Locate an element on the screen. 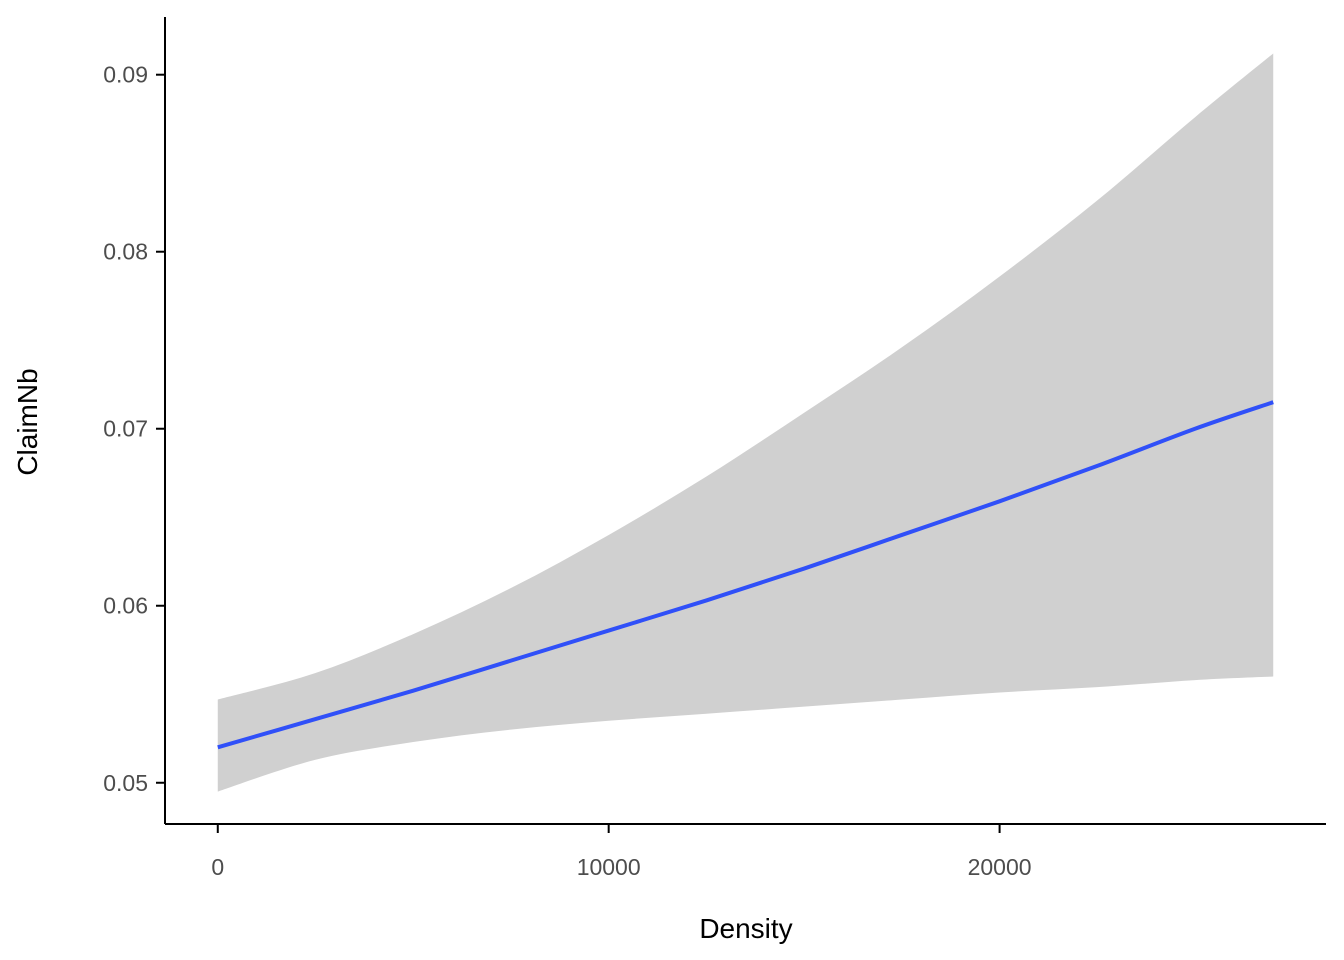 The height and width of the screenshot is (960, 1344). x-tick-label: 0 is located at coordinates (217, 867).